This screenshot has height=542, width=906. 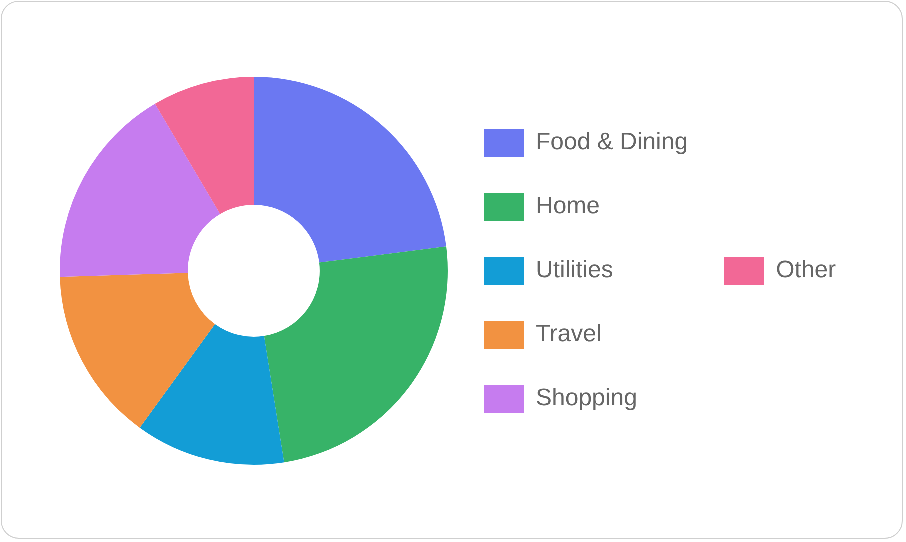 I want to click on legend-label: Utilities, so click(x=575, y=270).